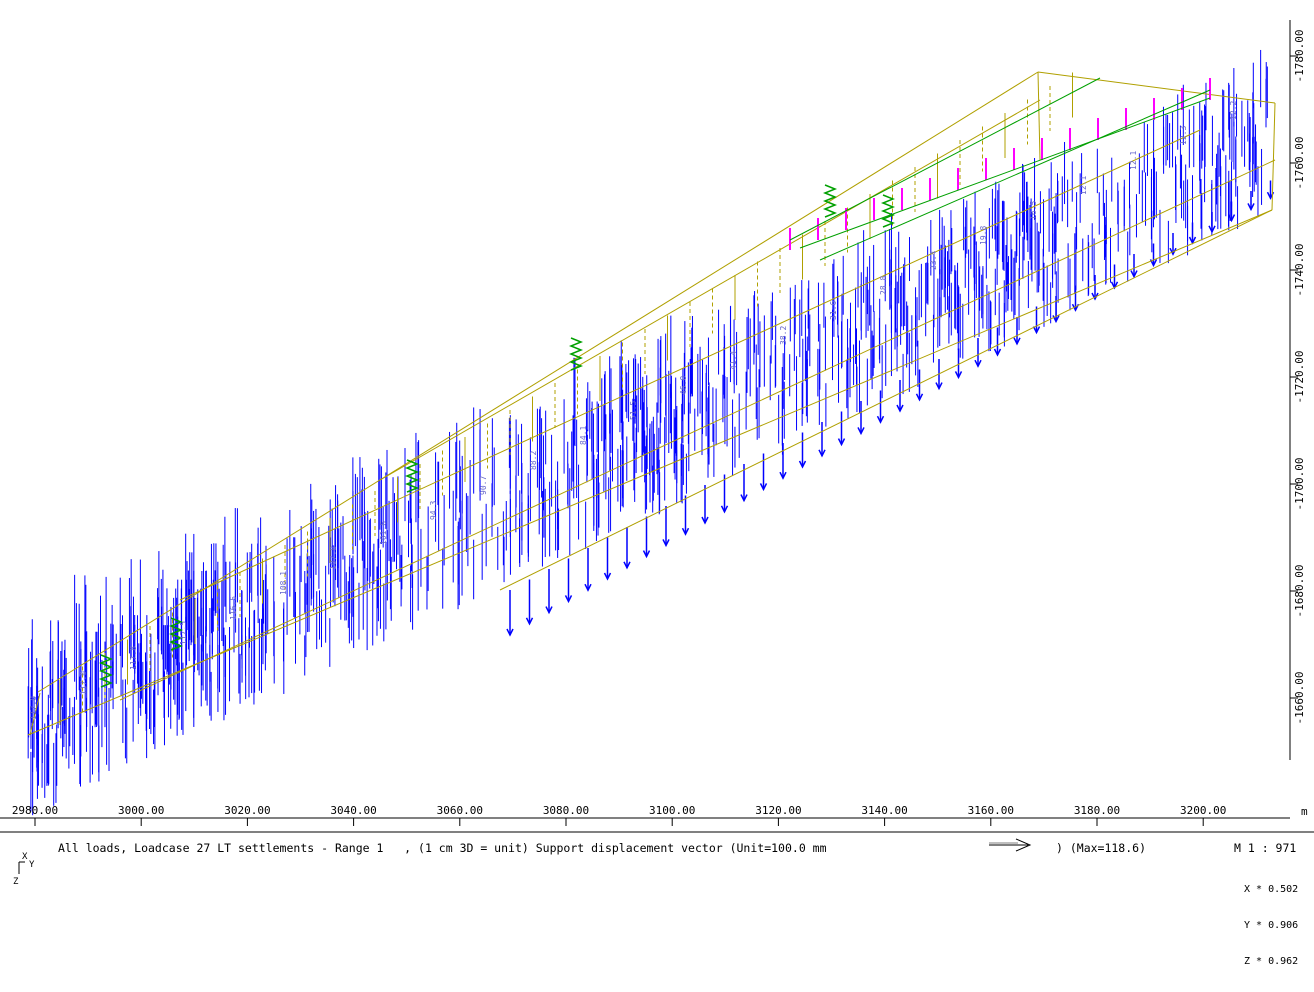  I want to click on factor-y: Y * 0.906, so click(1271, 925).